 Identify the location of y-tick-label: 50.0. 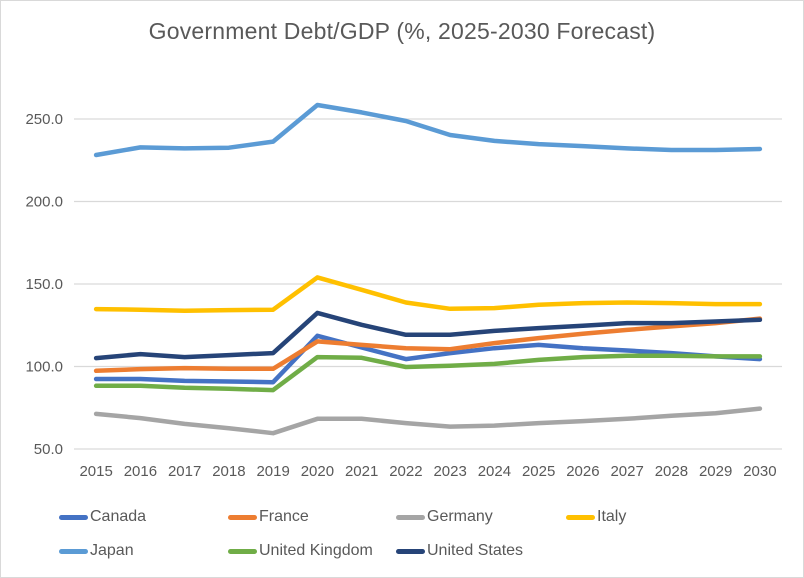
(48, 449).